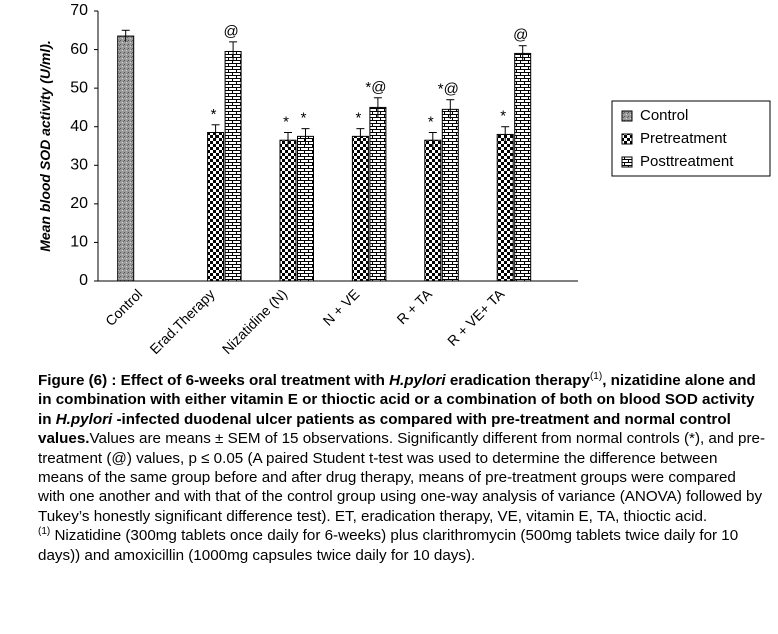 The width and height of the screenshot is (778, 634). Describe the element at coordinates (44, 532) in the screenshot. I see `footnote-marker: (1)` at that location.